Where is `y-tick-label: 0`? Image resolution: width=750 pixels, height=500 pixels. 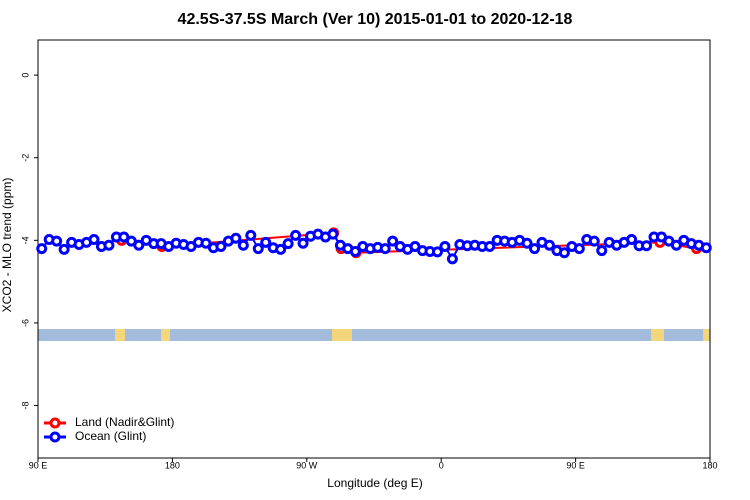 y-tick-label: 0 is located at coordinates (25, 75).